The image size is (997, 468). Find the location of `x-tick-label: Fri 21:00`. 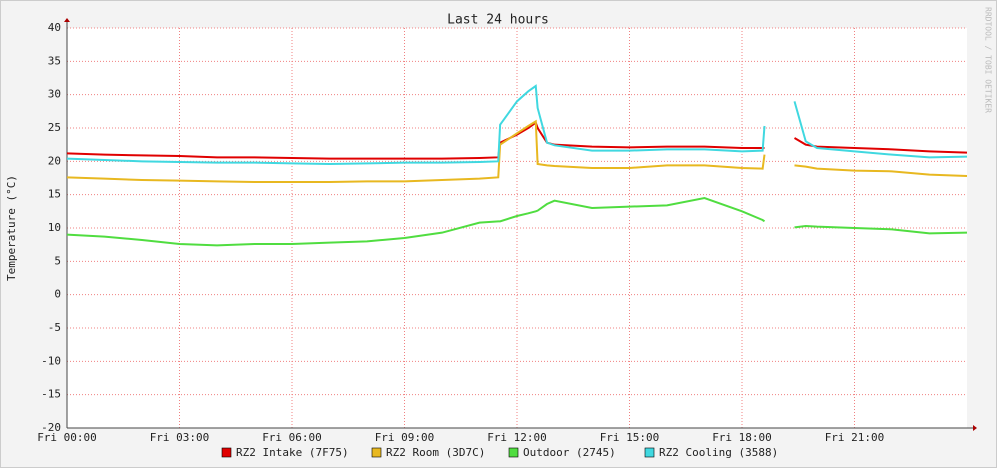

x-tick-label: Fri 21:00 is located at coordinates (855, 437).